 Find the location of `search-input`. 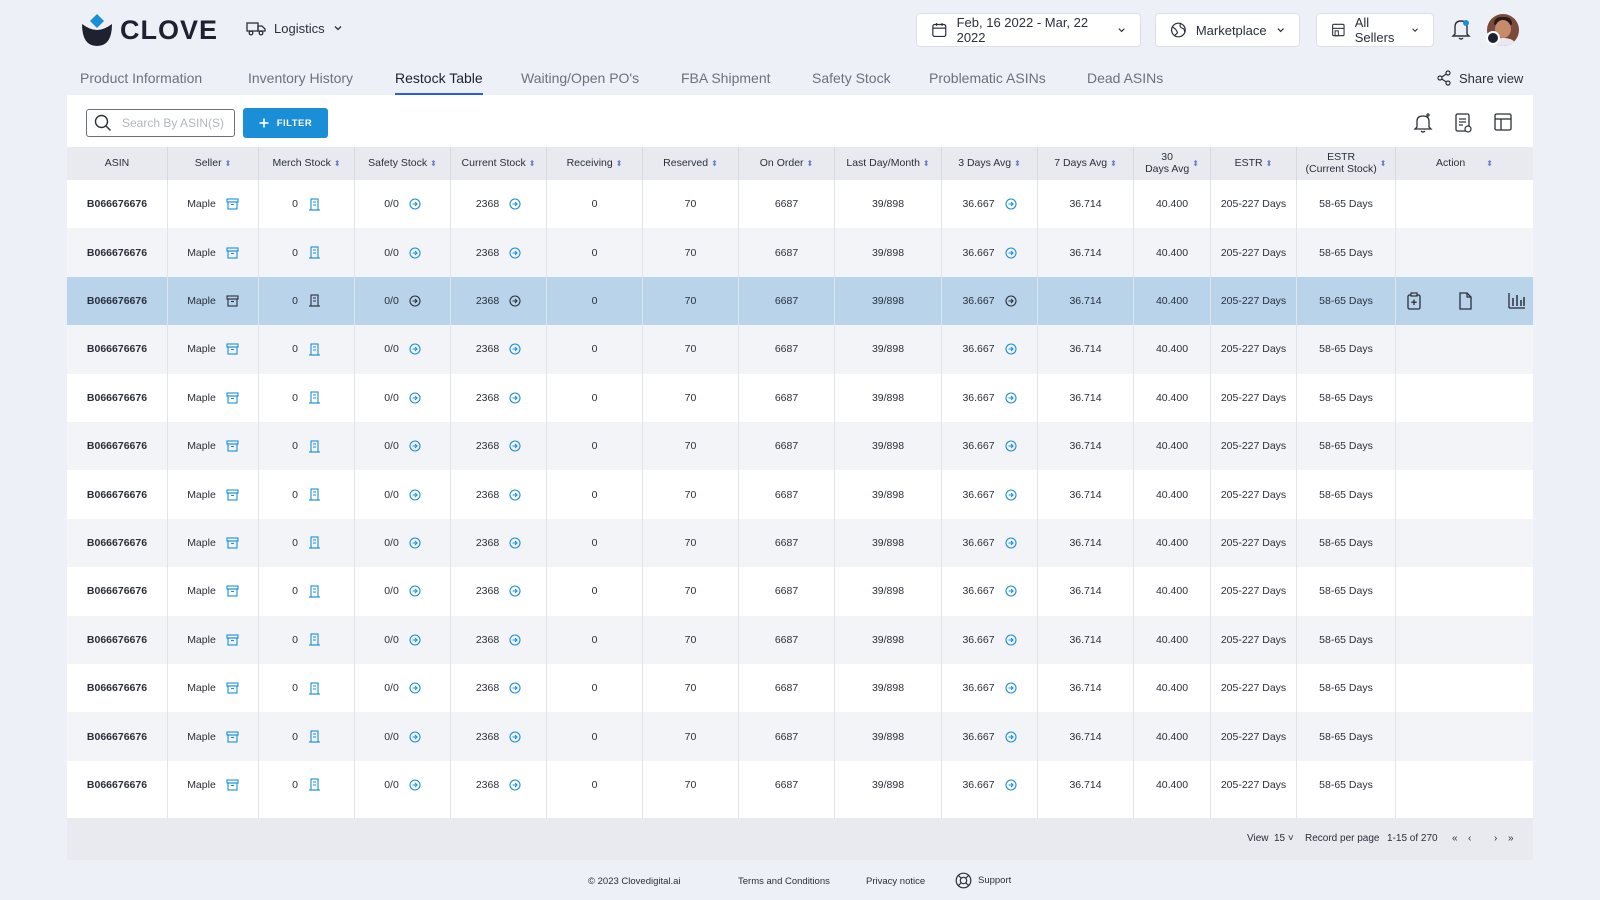

search-input is located at coordinates (177, 123).